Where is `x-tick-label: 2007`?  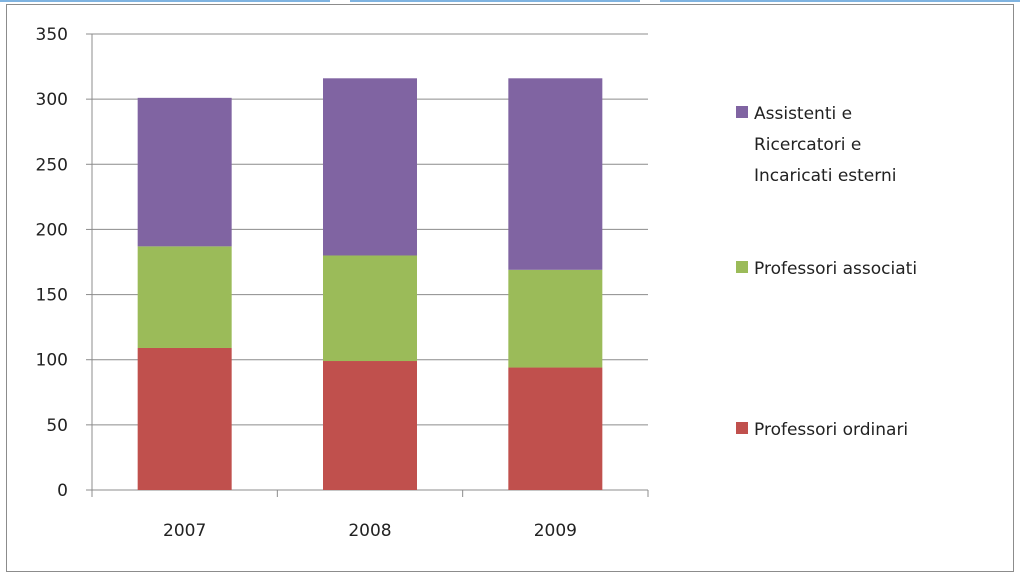 x-tick-label: 2007 is located at coordinates (184, 531).